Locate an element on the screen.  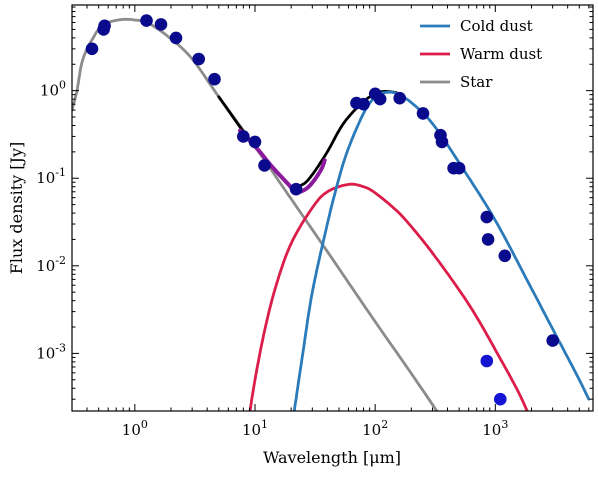
y-tick-label: 10⁻¹ is located at coordinates (51, 176).